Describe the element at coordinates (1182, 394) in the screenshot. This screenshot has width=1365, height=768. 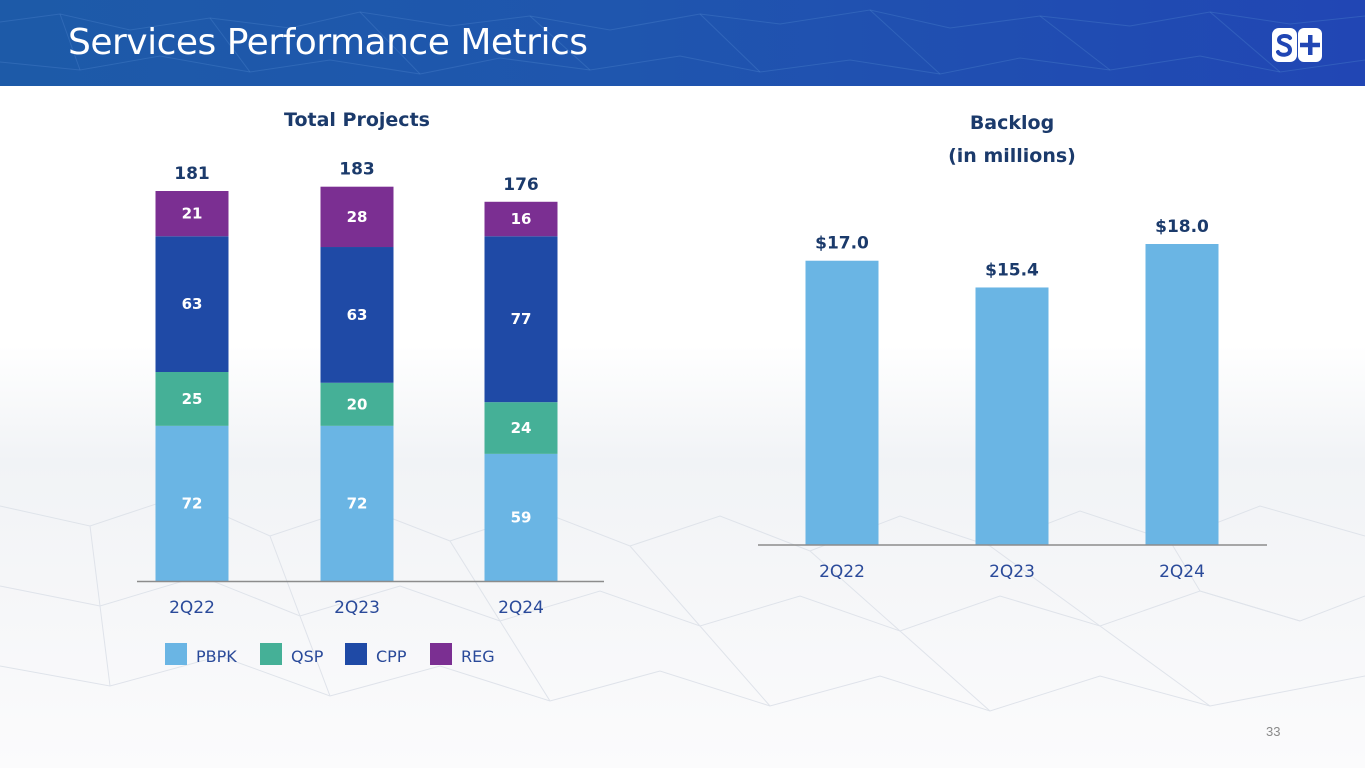
I see `backlog-bar-2q24` at that location.